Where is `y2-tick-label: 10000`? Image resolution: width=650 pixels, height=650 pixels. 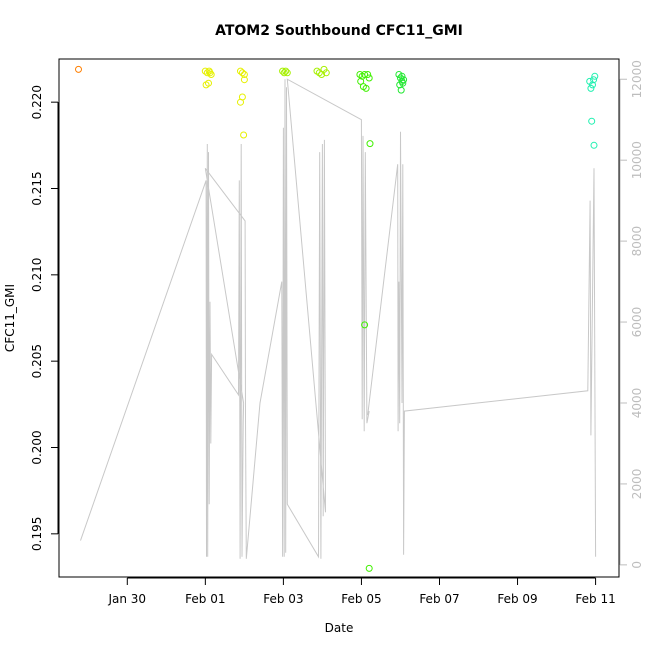 y2-tick-label: 10000 is located at coordinates (637, 160).